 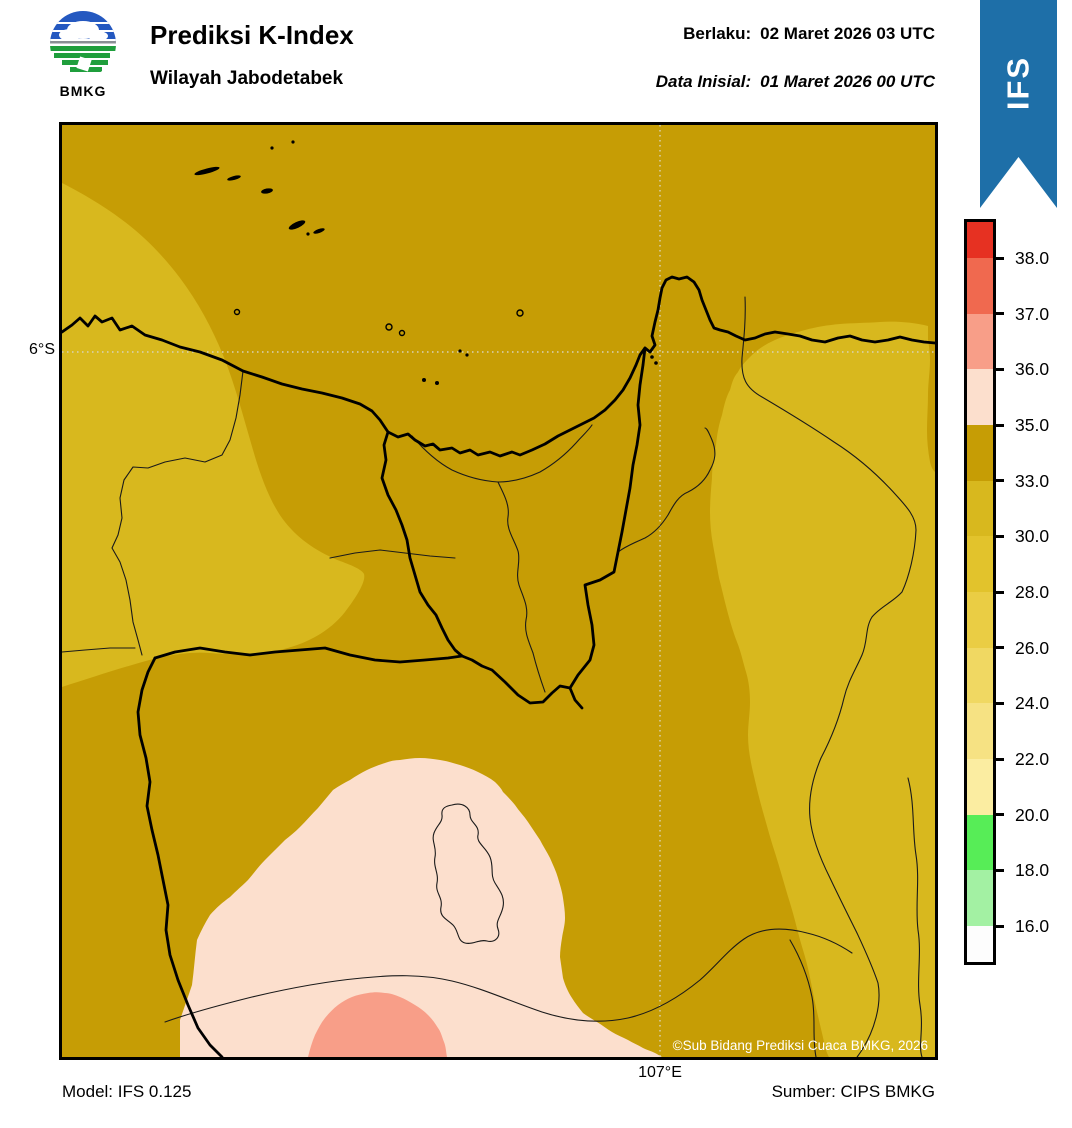 I want to click on coastline, so click(x=498, y=366).